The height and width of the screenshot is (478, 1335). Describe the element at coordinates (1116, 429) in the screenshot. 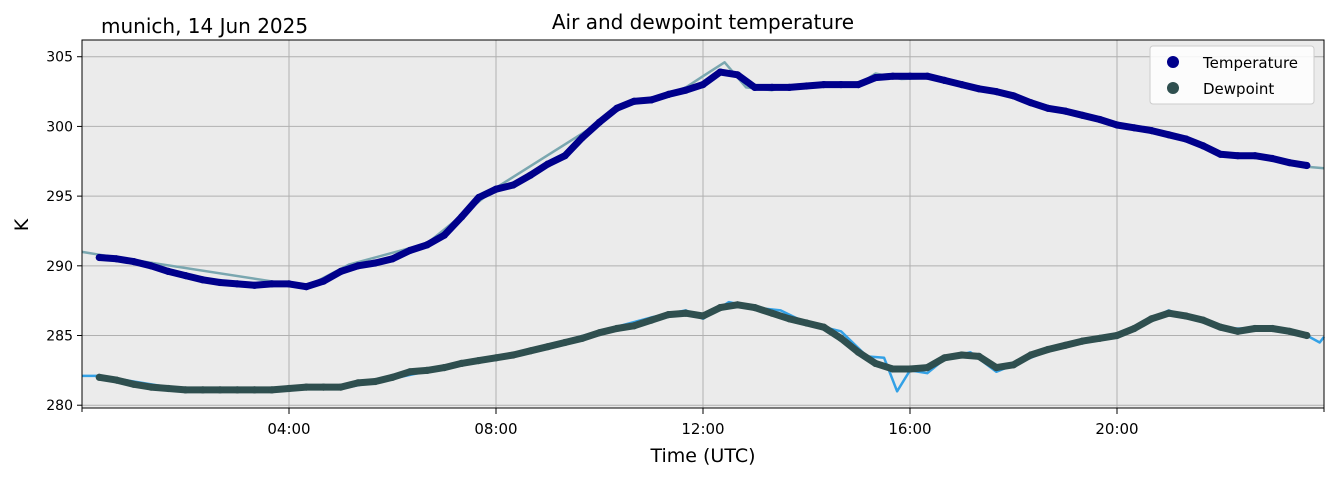

I see `x-tick-label: 20:00` at that location.